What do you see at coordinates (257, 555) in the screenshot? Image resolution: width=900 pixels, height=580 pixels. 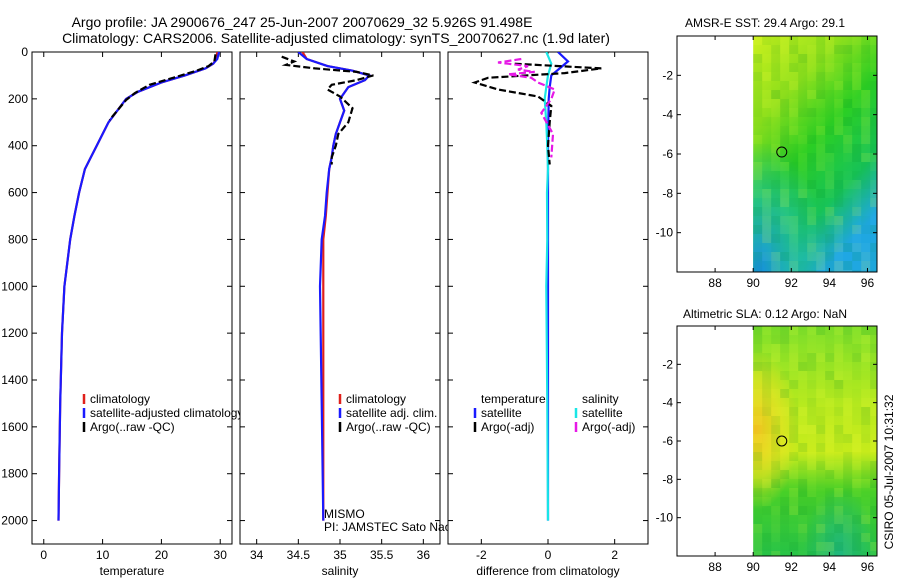 I see `x-tick-label: 34` at bounding box center [257, 555].